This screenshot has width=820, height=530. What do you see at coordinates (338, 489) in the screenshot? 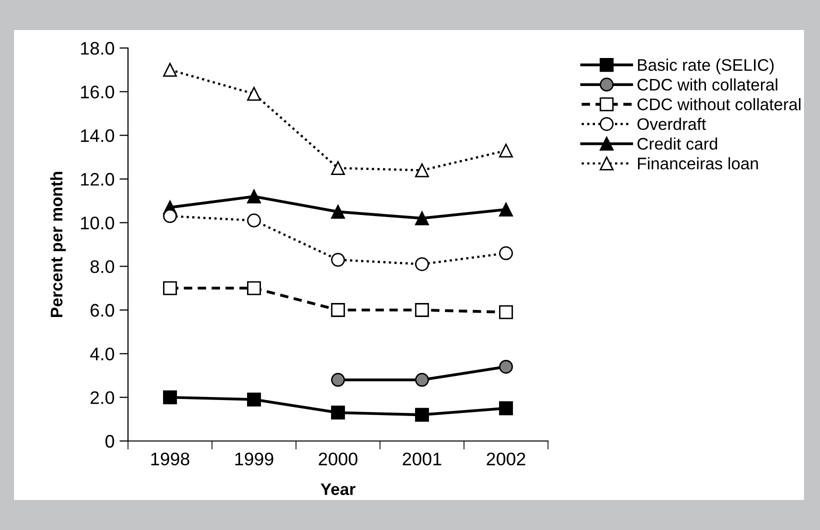
I see `x-axis-title: Year` at bounding box center [338, 489].